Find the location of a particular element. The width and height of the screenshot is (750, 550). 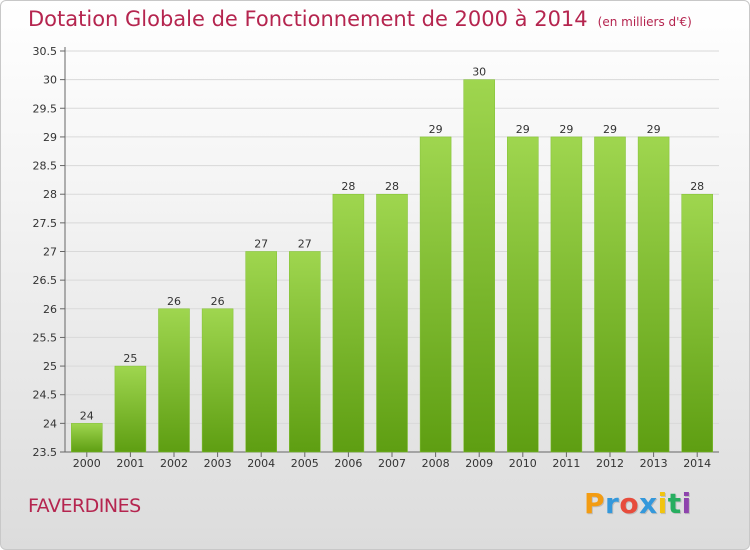

bar-2004 is located at coordinates (261, 352).